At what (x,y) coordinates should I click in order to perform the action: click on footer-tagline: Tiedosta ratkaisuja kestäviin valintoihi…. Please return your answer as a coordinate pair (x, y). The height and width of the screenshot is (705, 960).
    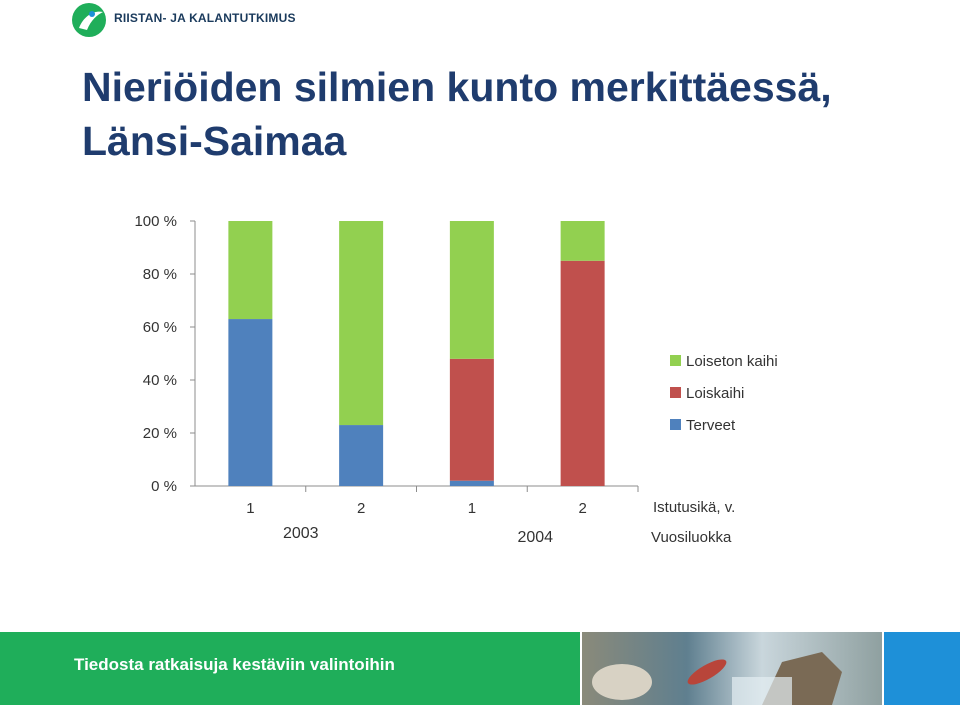
    Looking at the image, I should click on (234, 664).